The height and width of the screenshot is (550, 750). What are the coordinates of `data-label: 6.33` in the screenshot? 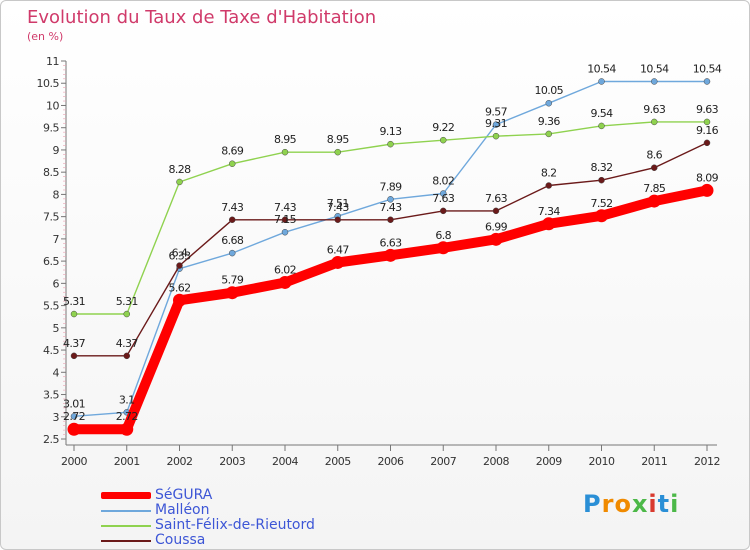 It's located at (179, 256).